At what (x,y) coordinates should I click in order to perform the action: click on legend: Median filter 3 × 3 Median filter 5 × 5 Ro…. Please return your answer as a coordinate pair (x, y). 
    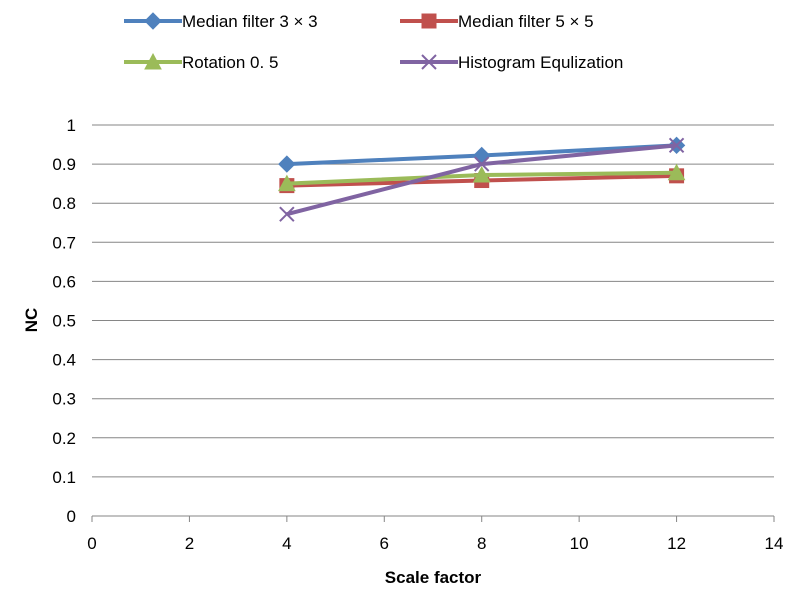
    Looking at the image, I should click on (373, 42).